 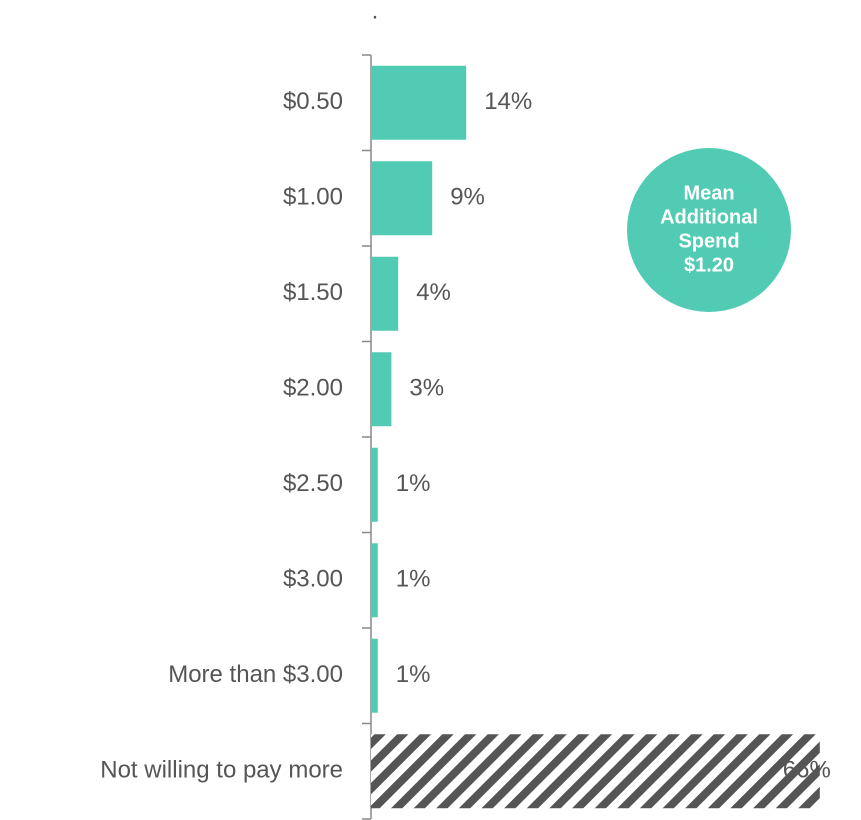 What do you see at coordinates (221, 770) in the screenshot?
I see `category-label: Not willing to pay more` at bounding box center [221, 770].